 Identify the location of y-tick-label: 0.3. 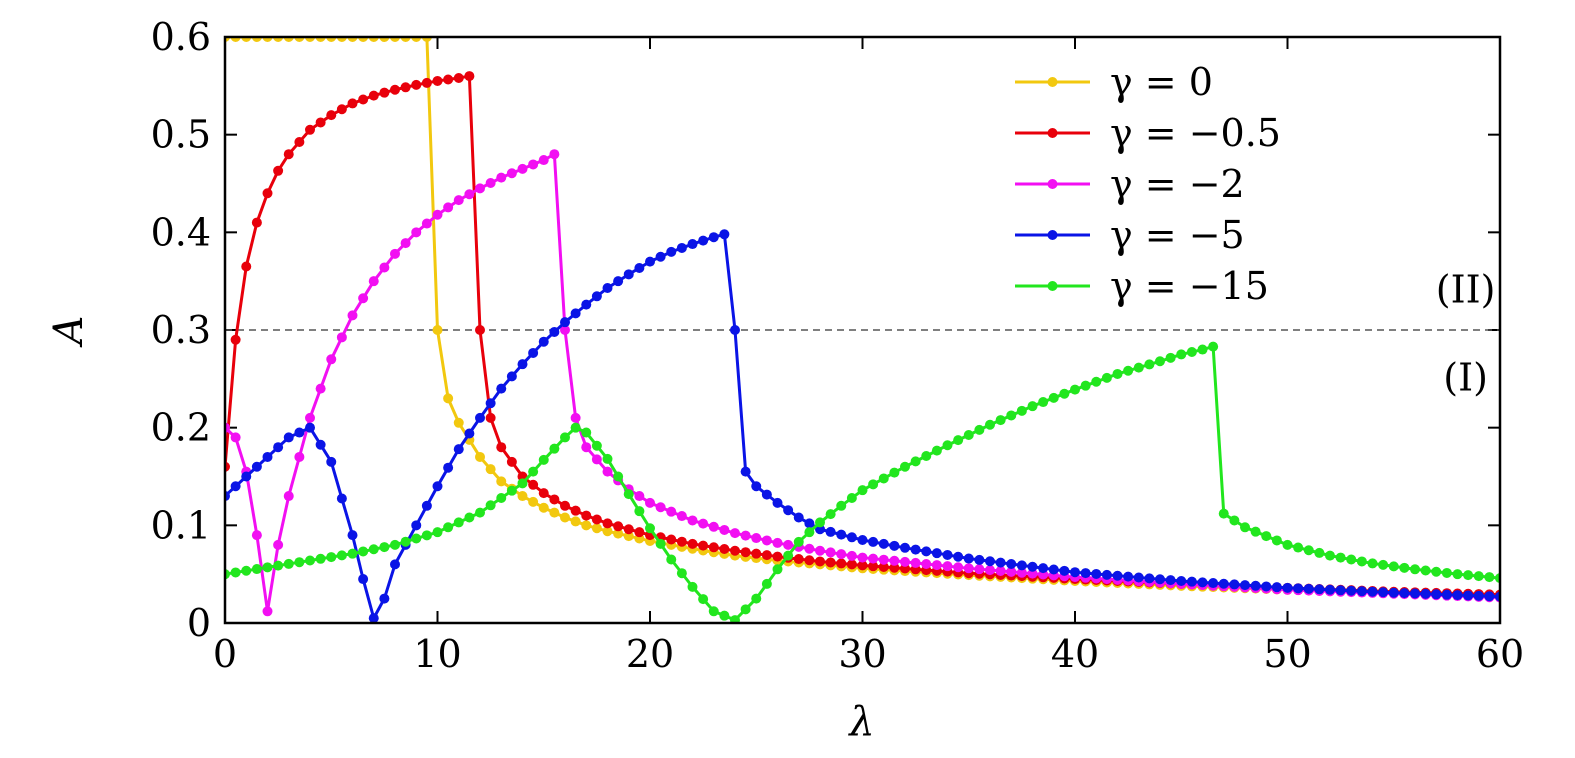
(181, 330).